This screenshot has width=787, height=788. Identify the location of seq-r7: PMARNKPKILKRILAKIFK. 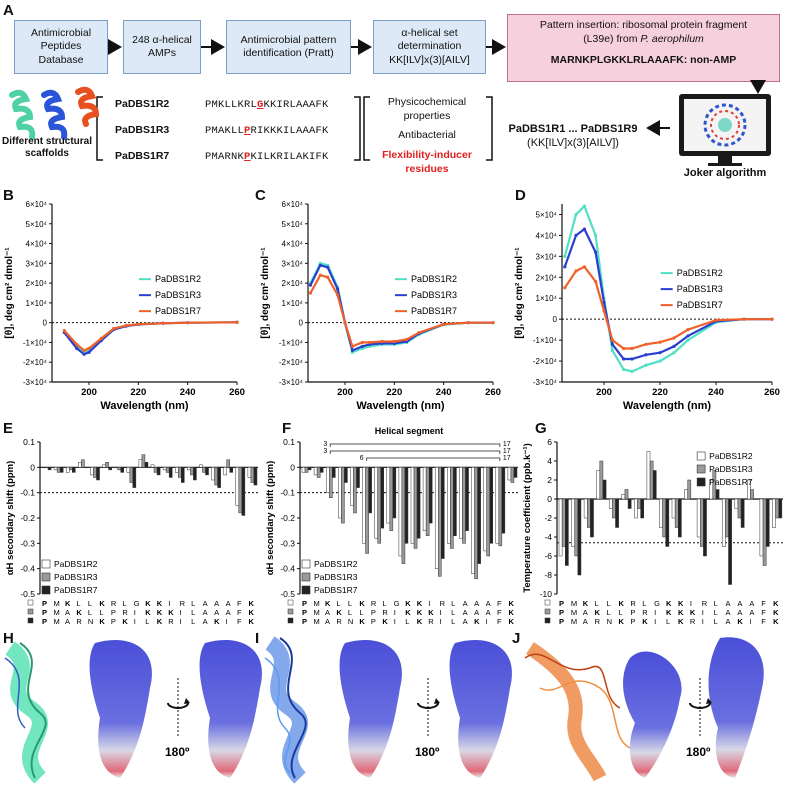
(267, 157).